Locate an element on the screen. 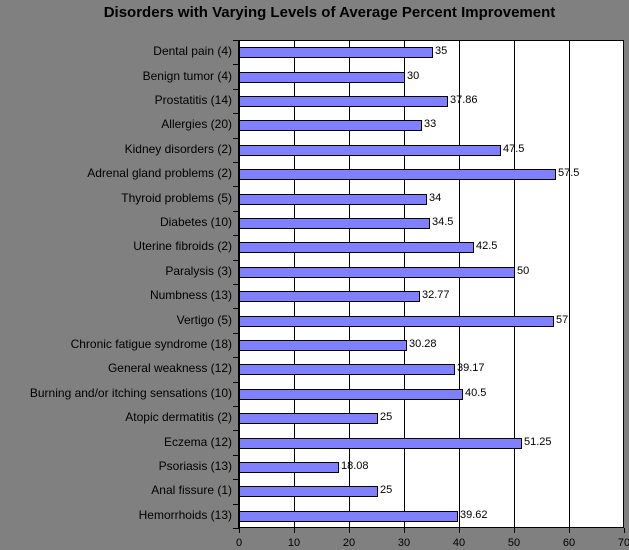 The width and height of the screenshot is (629, 550). value-label: 51.25 is located at coordinates (538, 442).